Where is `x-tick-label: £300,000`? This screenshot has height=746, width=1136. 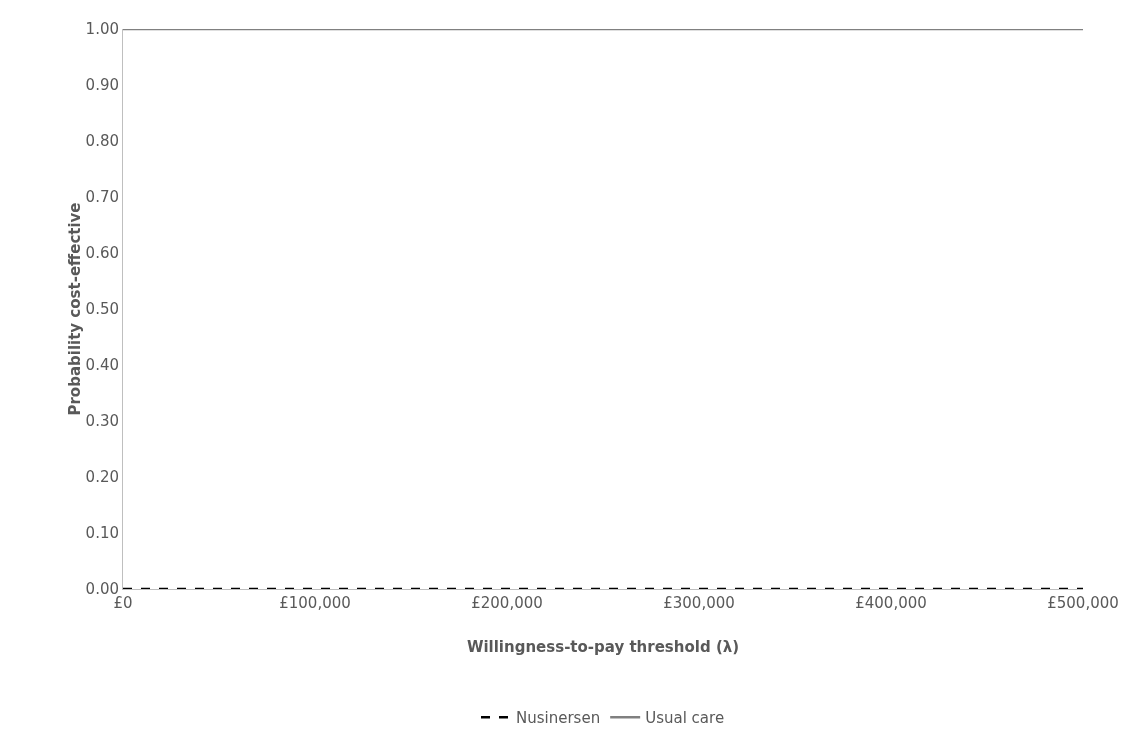 x-tick-label: £300,000 is located at coordinates (699, 603).